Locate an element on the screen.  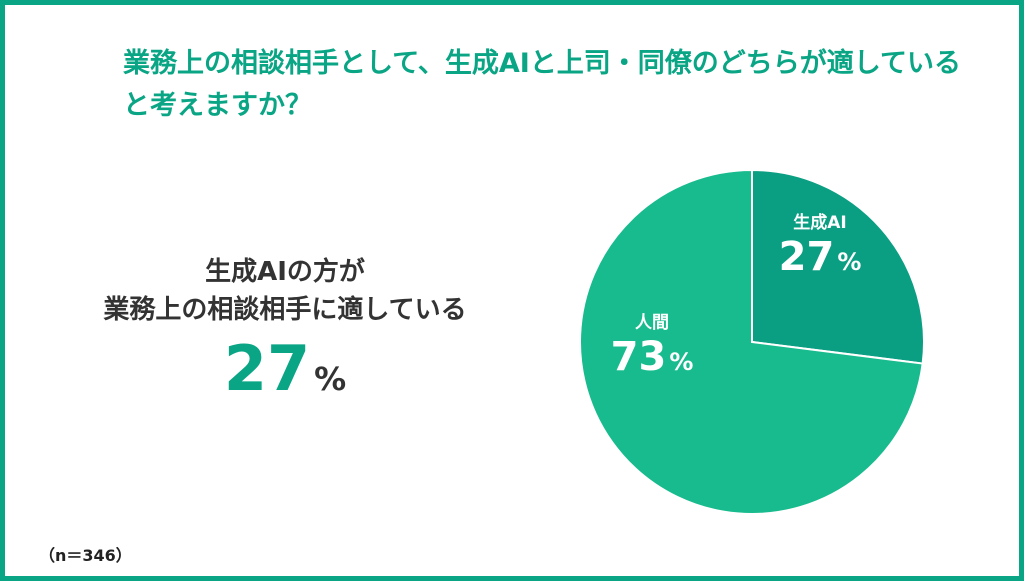
summary-value-number: 27 is located at coordinates (267, 368).